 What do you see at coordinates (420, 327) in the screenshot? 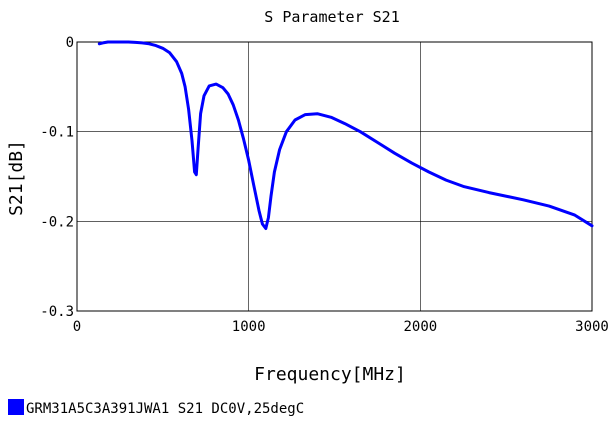
I see `x-tick-label: 2000` at bounding box center [420, 327].